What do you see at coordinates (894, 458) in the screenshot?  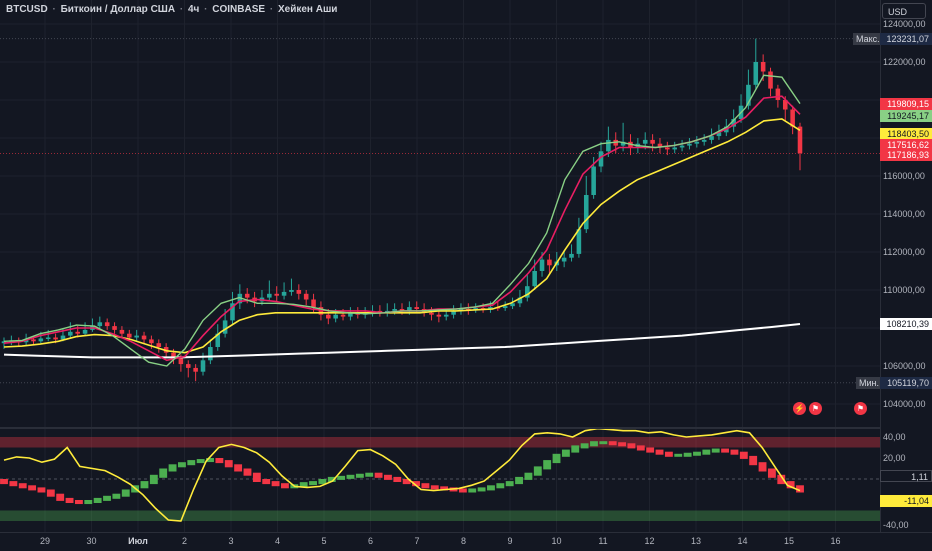 I see `osc-tick-label: 20,00` at bounding box center [894, 458].